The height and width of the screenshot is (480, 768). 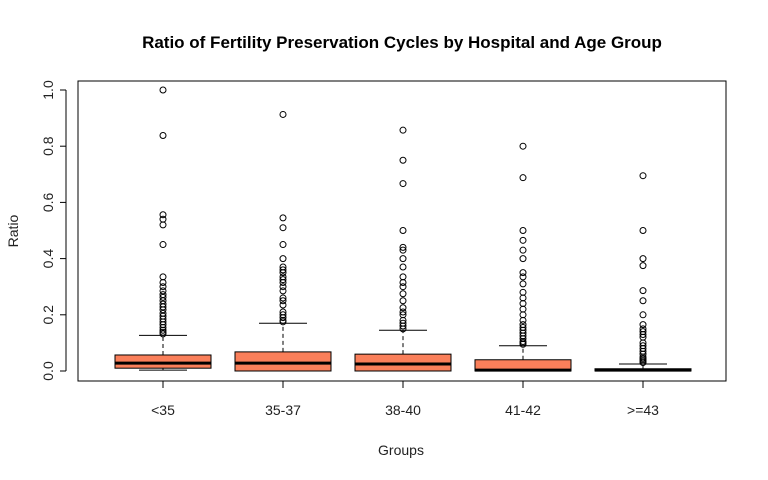 What do you see at coordinates (48, 202) in the screenshot?
I see `y-tick-label: 0.6` at bounding box center [48, 202].